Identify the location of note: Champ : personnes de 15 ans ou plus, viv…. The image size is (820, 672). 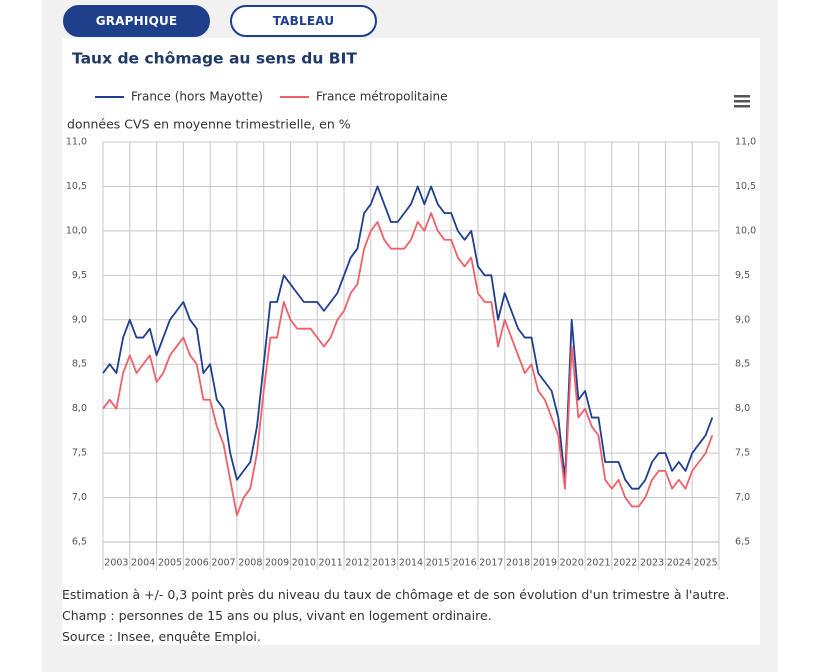
(277, 615).